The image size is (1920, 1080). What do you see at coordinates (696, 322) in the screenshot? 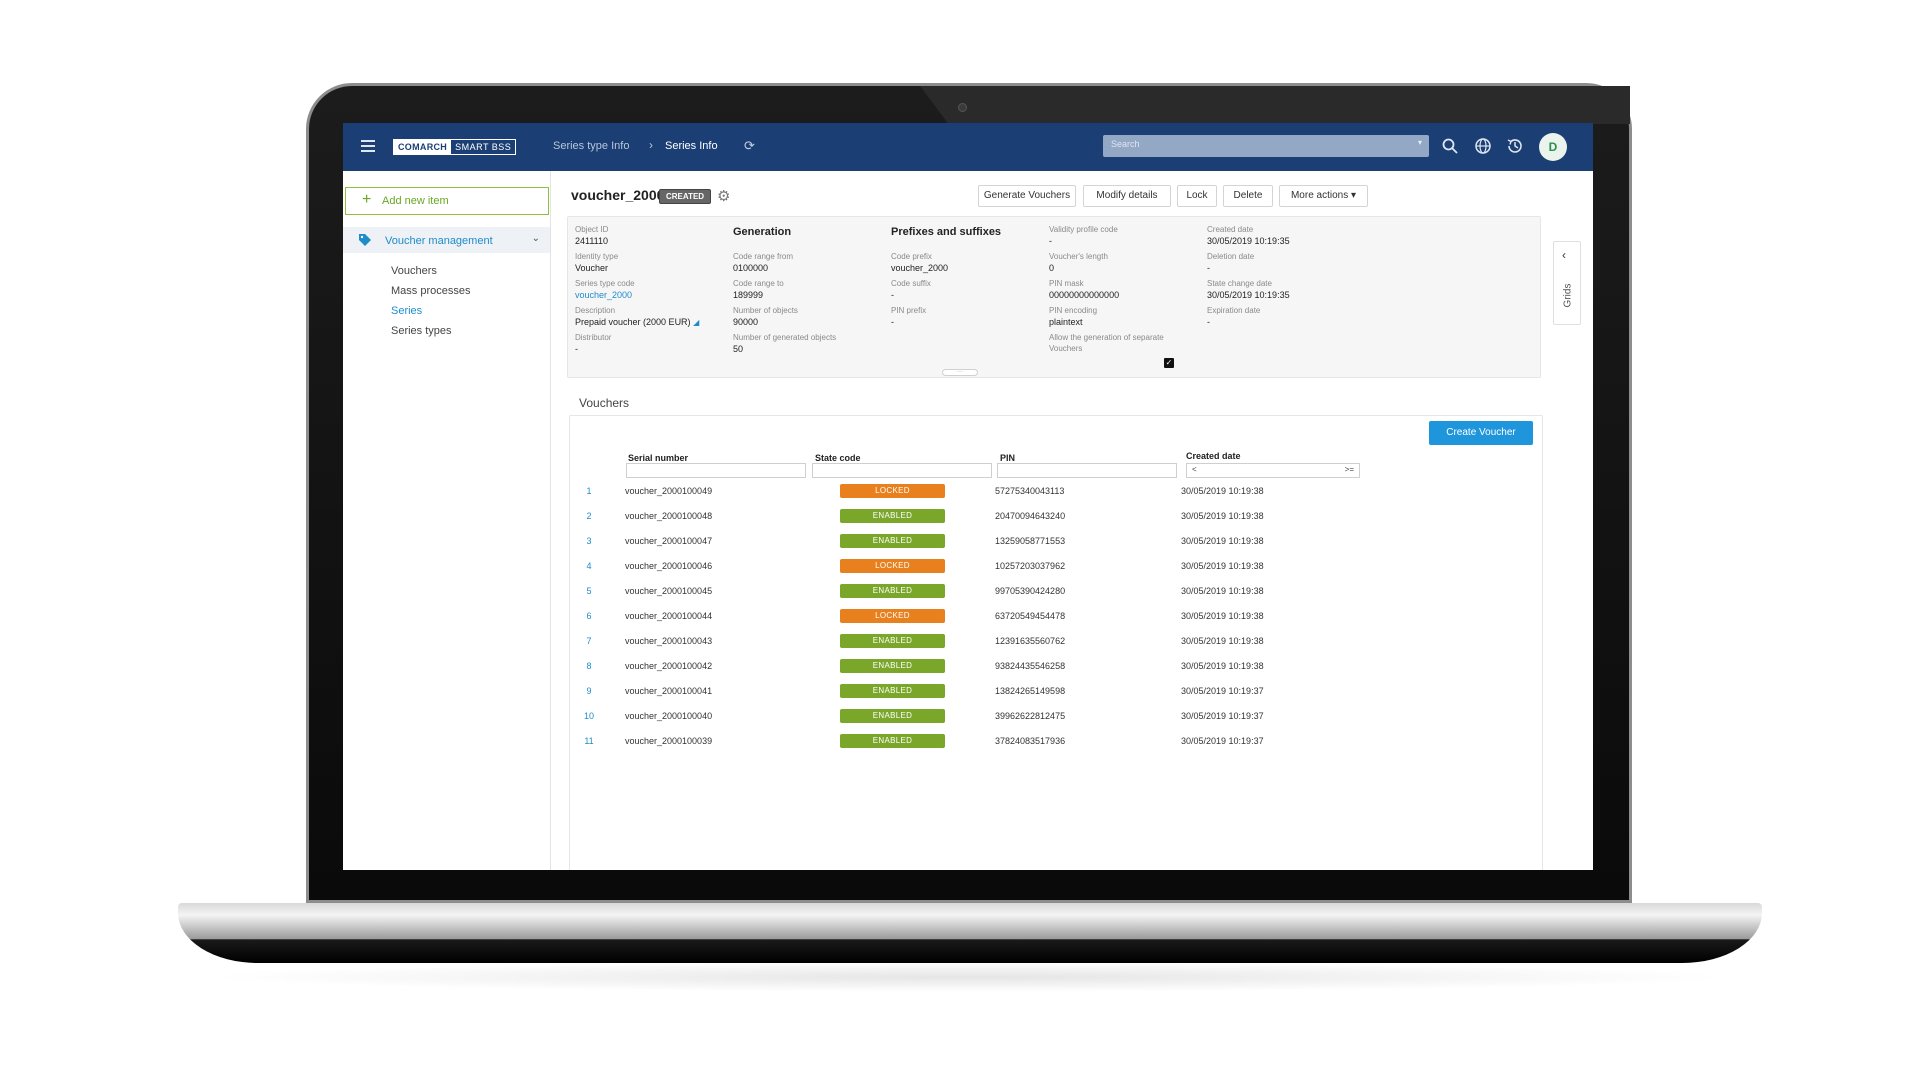
I see `expand-icon: ◢` at bounding box center [696, 322].